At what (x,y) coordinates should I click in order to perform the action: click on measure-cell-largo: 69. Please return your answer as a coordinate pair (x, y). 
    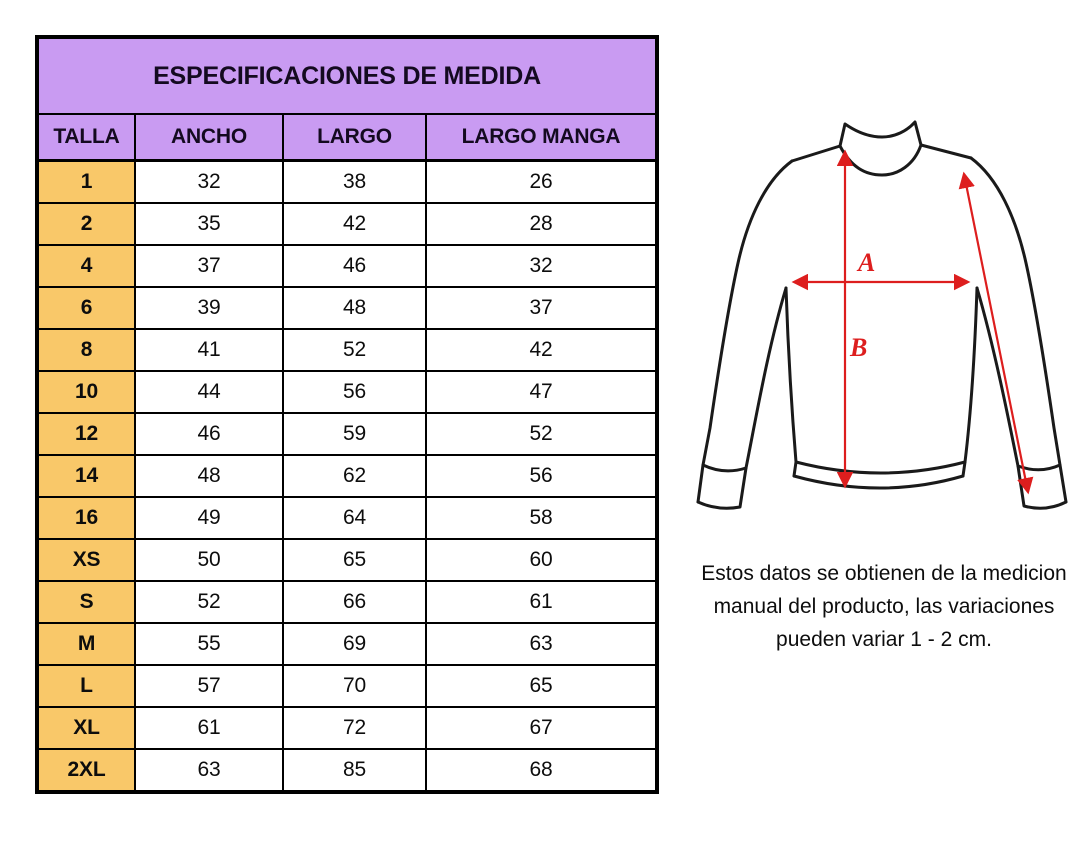
    Looking at the image, I should click on (354, 644).